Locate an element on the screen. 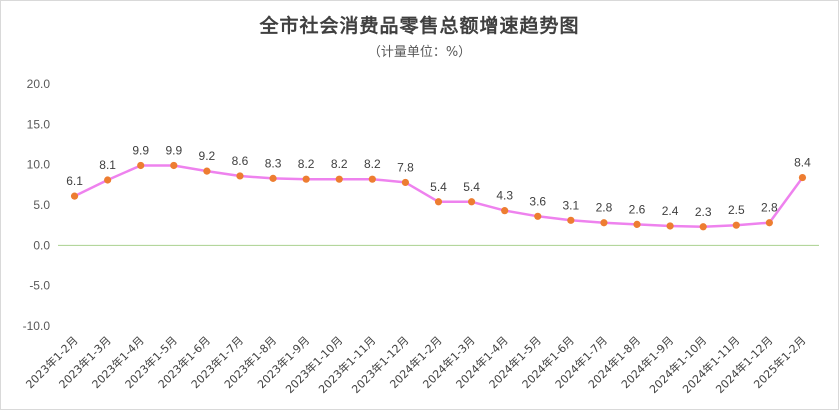  x-tick-label: 2023年1-11月 is located at coordinates (347, 364).